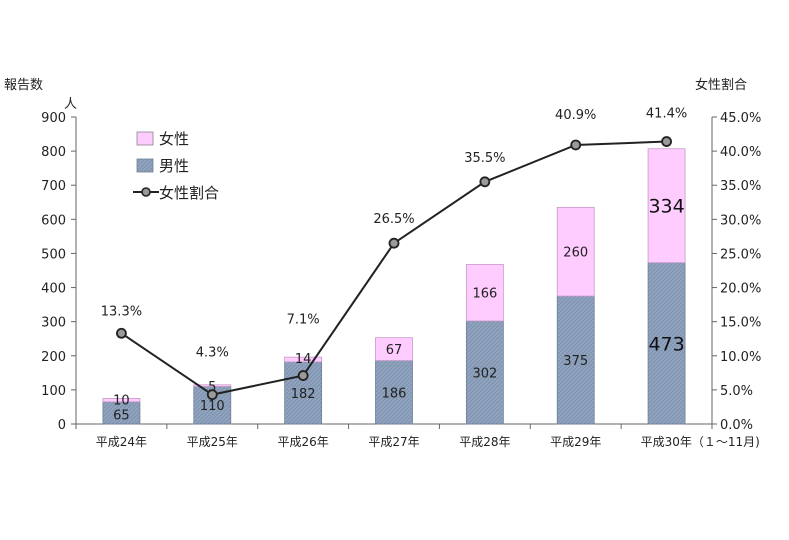  Describe the element at coordinates (53, 289) in the screenshot. I see `left-tick-label: 400` at that location.